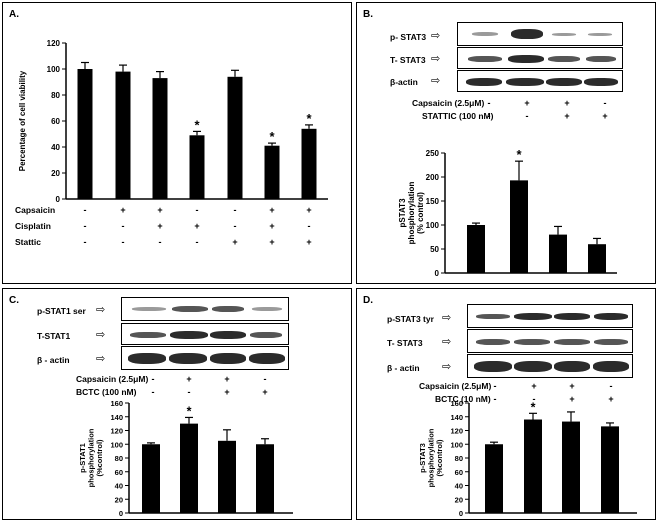 The image size is (658, 522). Describe the element at coordinates (368, 300) in the screenshot. I see `panel-d-label: D.` at that location.